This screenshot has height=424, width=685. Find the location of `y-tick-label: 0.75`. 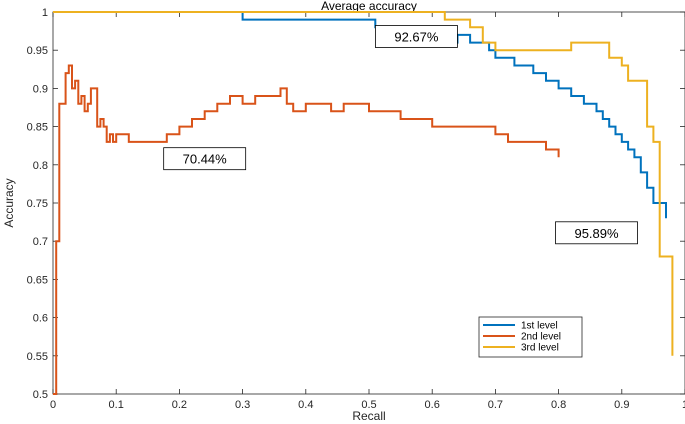

y-tick-label: 0.75 is located at coordinates (37, 204).